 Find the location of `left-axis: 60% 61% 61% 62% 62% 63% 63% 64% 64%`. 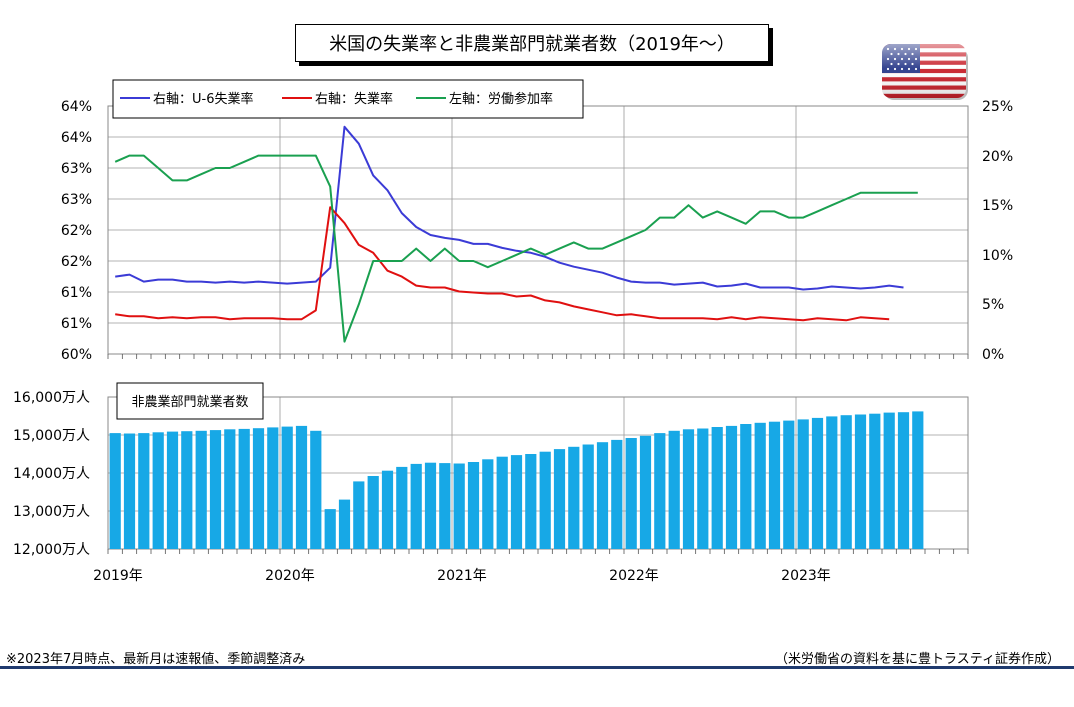

left-axis: 60% 61% 61% 62% 62% 63% 63% 64% 64% is located at coordinates (76, 231).